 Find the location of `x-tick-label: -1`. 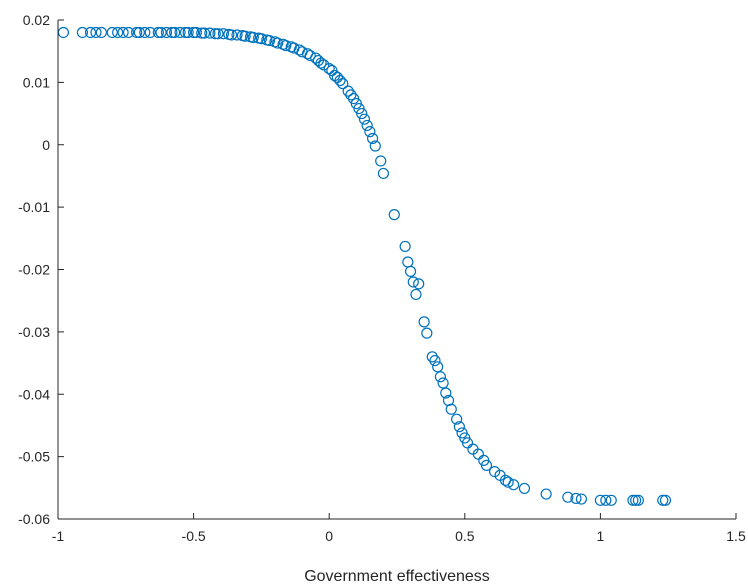

x-tick-label: -1 is located at coordinates (58, 536).